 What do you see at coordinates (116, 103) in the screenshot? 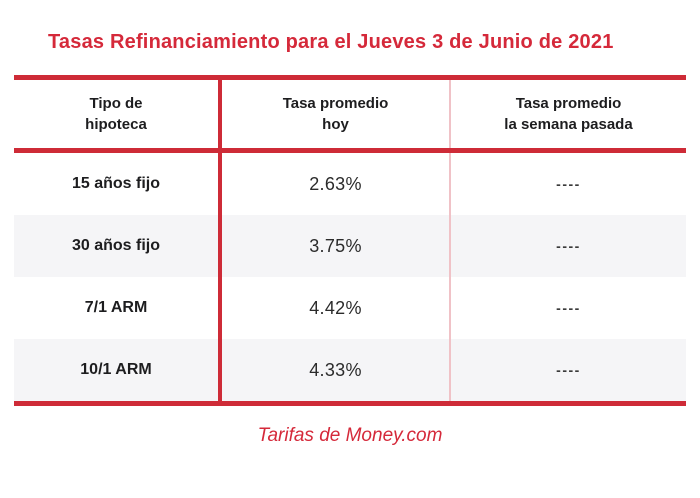
I see `column-header-line: Tipo de` at bounding box center [116, 103].